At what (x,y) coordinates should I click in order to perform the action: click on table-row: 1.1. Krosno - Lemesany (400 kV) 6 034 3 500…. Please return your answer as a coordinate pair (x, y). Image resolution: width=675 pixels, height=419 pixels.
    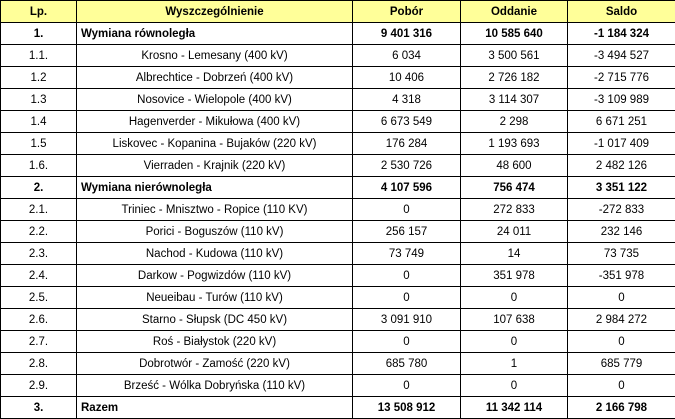
    Looking at the image, I should click on (337, 55).